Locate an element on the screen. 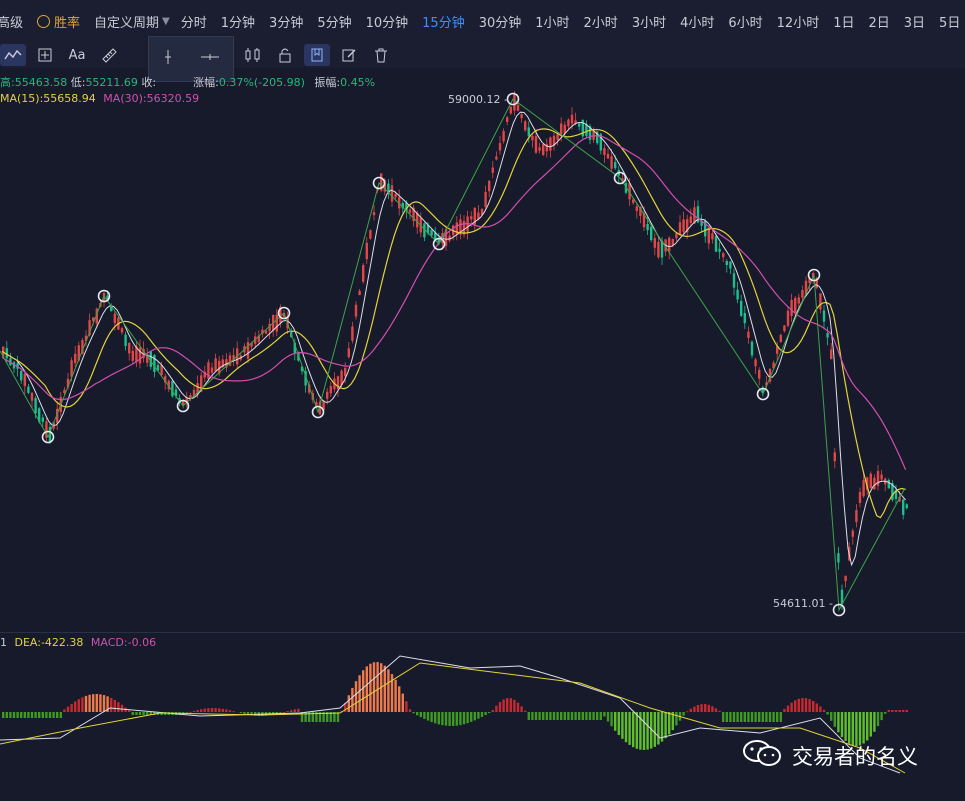  text-icon: Aa is located at coordinates (77, 55).